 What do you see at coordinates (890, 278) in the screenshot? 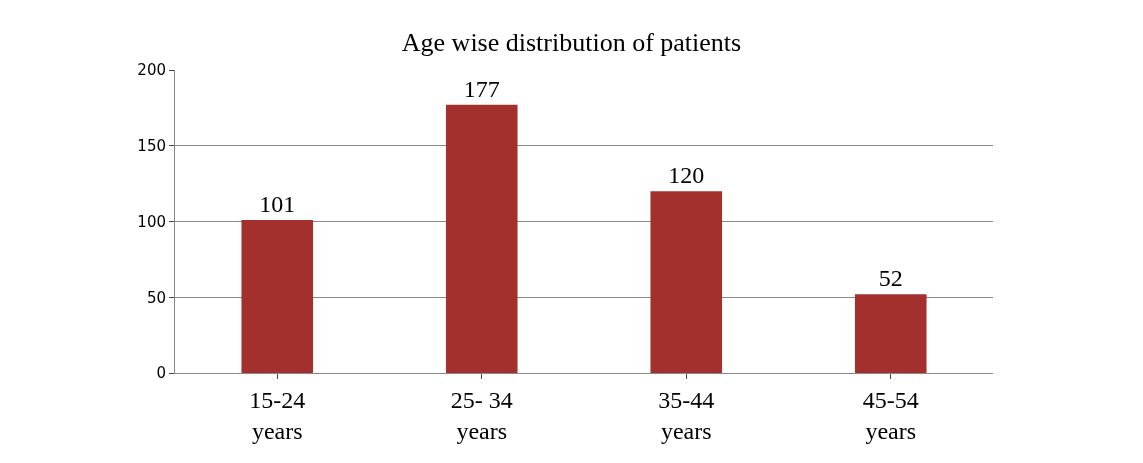
I see `data-label: 52` at bounding box center [890, 278].